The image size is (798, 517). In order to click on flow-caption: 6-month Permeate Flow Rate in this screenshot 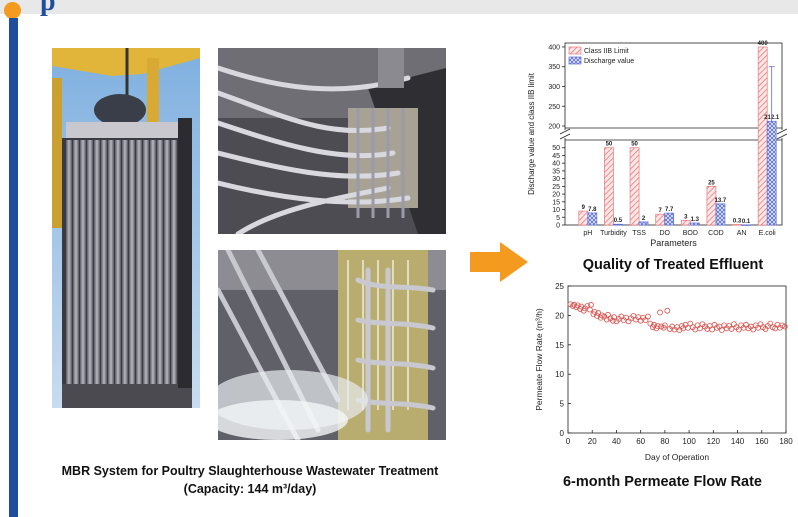, I will do `click(662, 482)`.